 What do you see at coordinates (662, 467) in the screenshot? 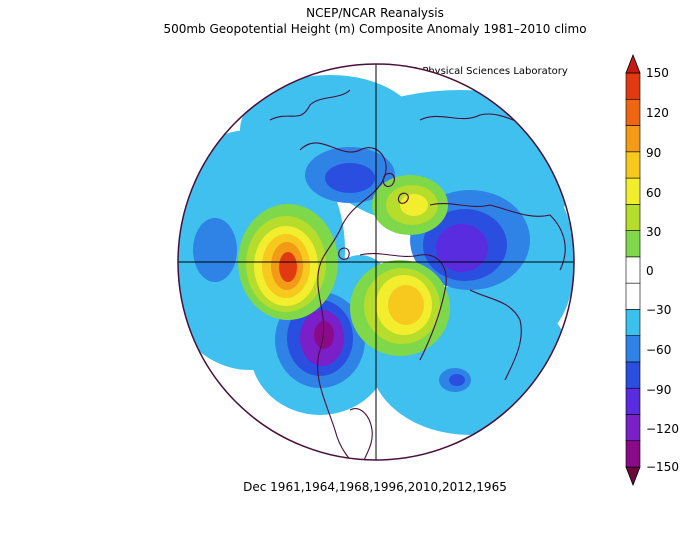
I see `colorbar-tick: −150` at bounding box center [662, 467].